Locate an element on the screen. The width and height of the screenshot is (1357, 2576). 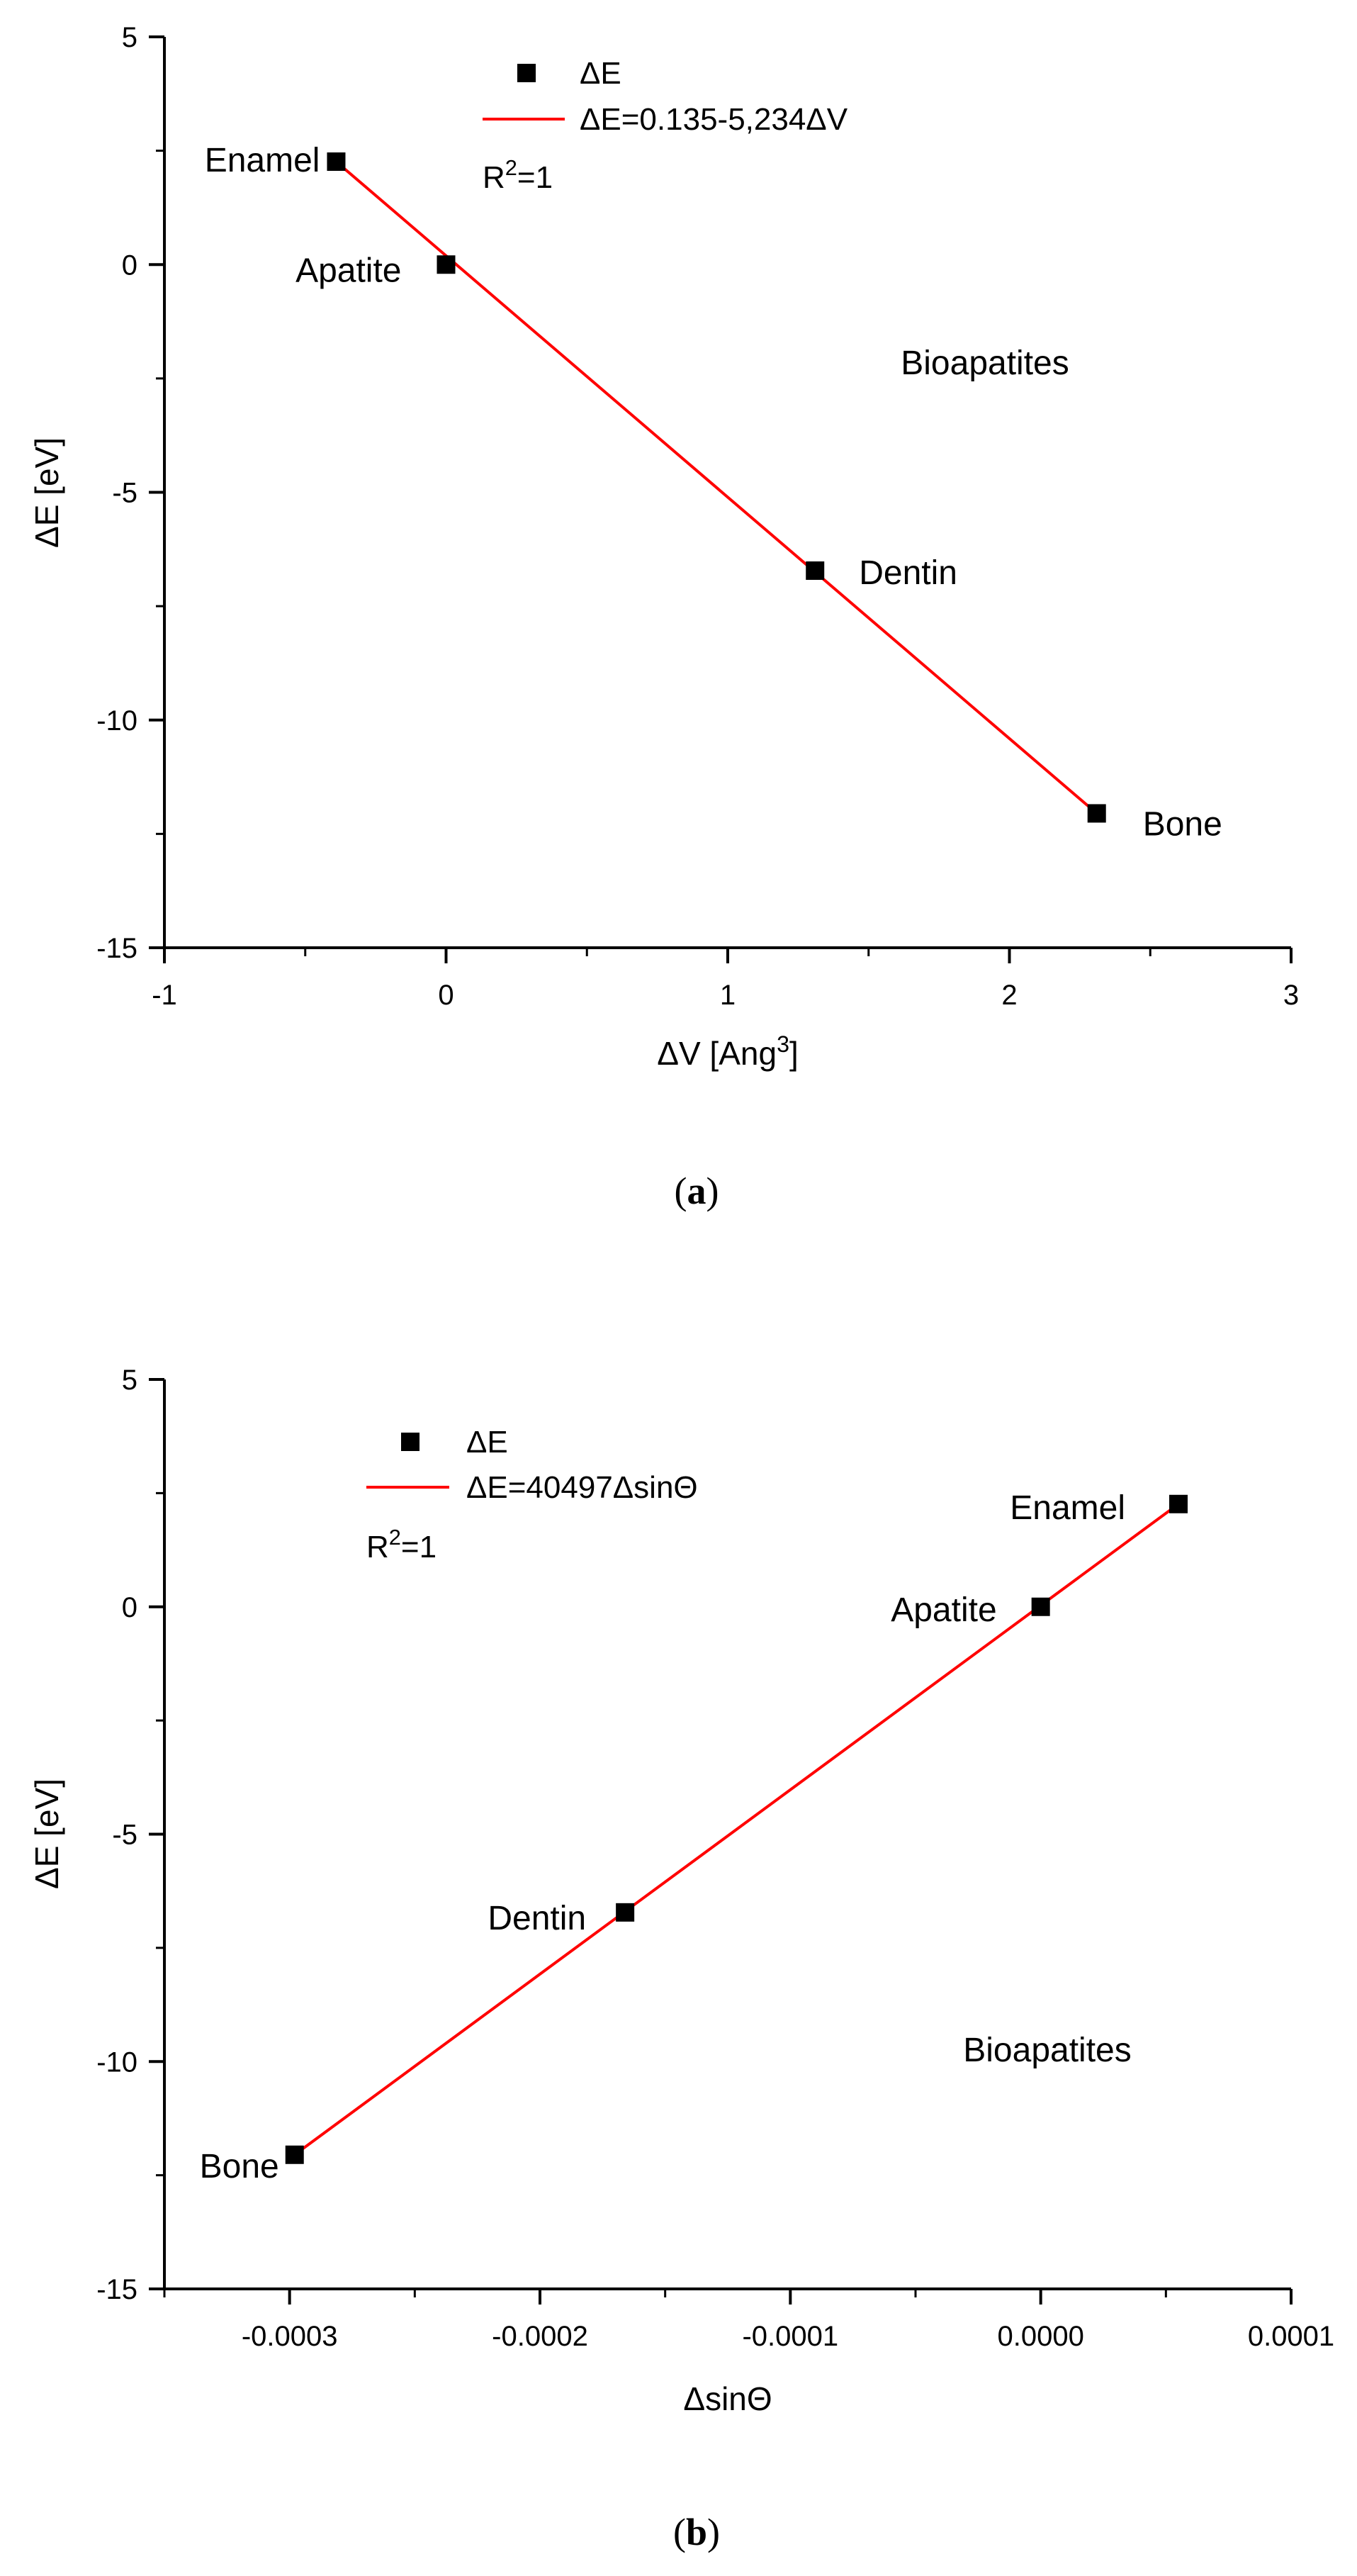
panel-caption: (a) is located at coordinates (697, 1191).